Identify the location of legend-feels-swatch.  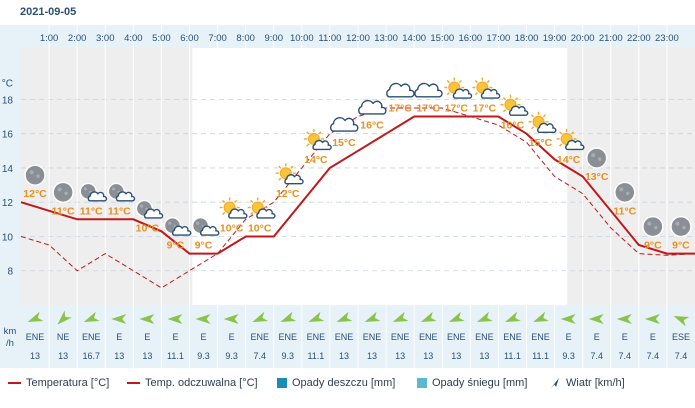
(133, 383).